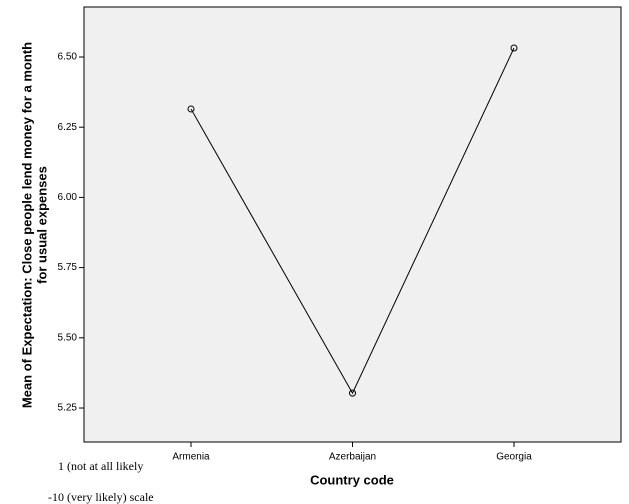 The height and width of the screenshot is (504, 629). Describe the element at coordinates (352, 457) in the screenshot. I see `x-tick-label: Azerbaijan` at that location.